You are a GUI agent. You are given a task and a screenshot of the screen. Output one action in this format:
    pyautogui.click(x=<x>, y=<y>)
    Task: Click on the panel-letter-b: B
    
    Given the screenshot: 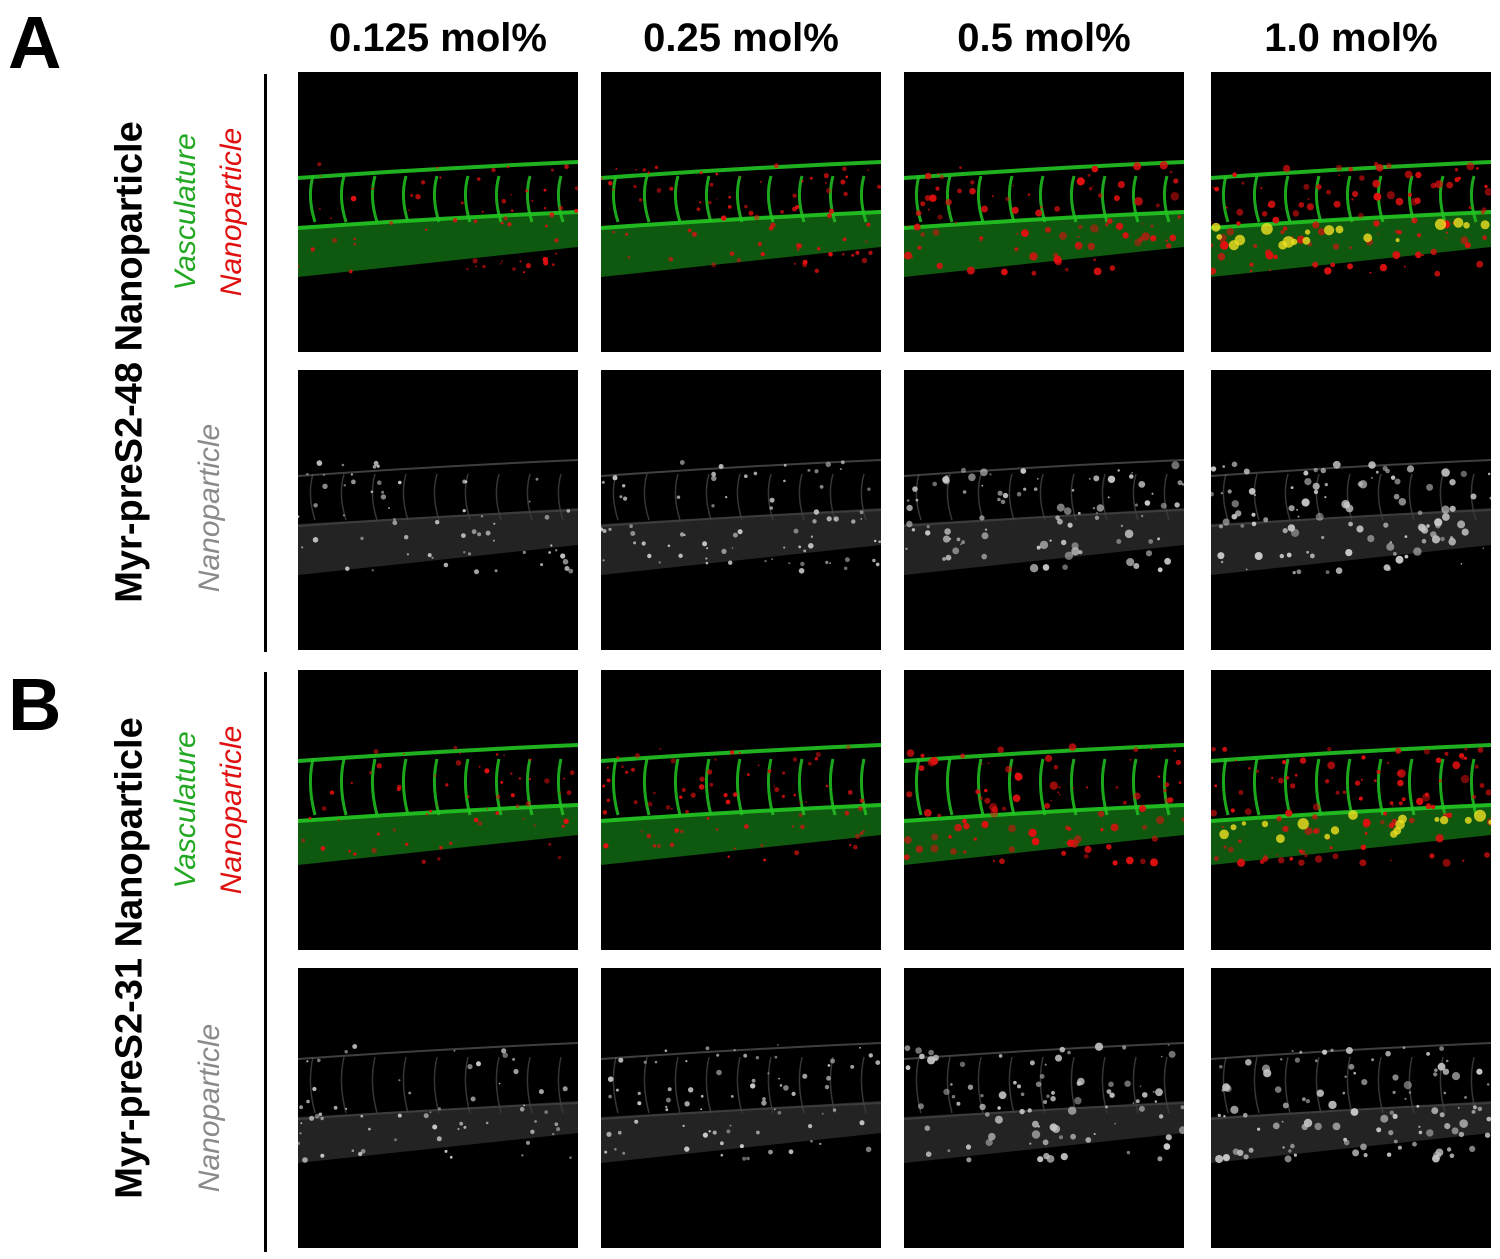 What is the action you would take?
    pyautogui.click(x=35, y=704)
    